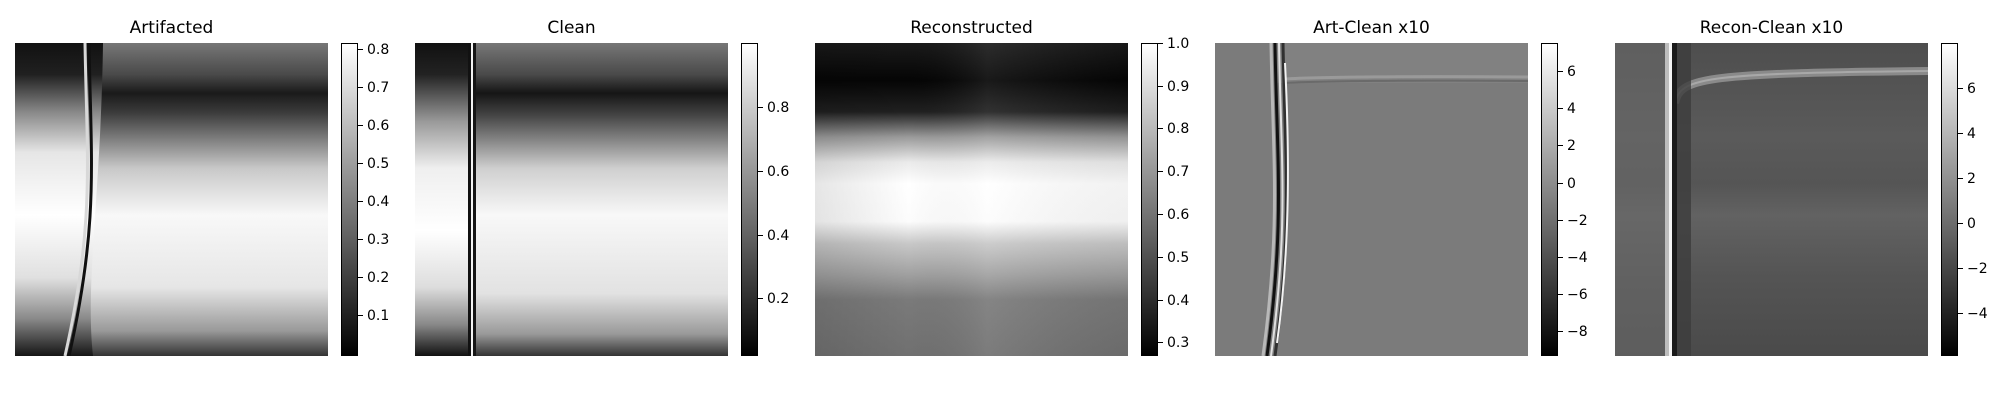 The image size is (2000, 400). Describe the element at coordinates (1178, 44) in the screenshot. I see `colorbar-tick-label: 1.0` at that location.